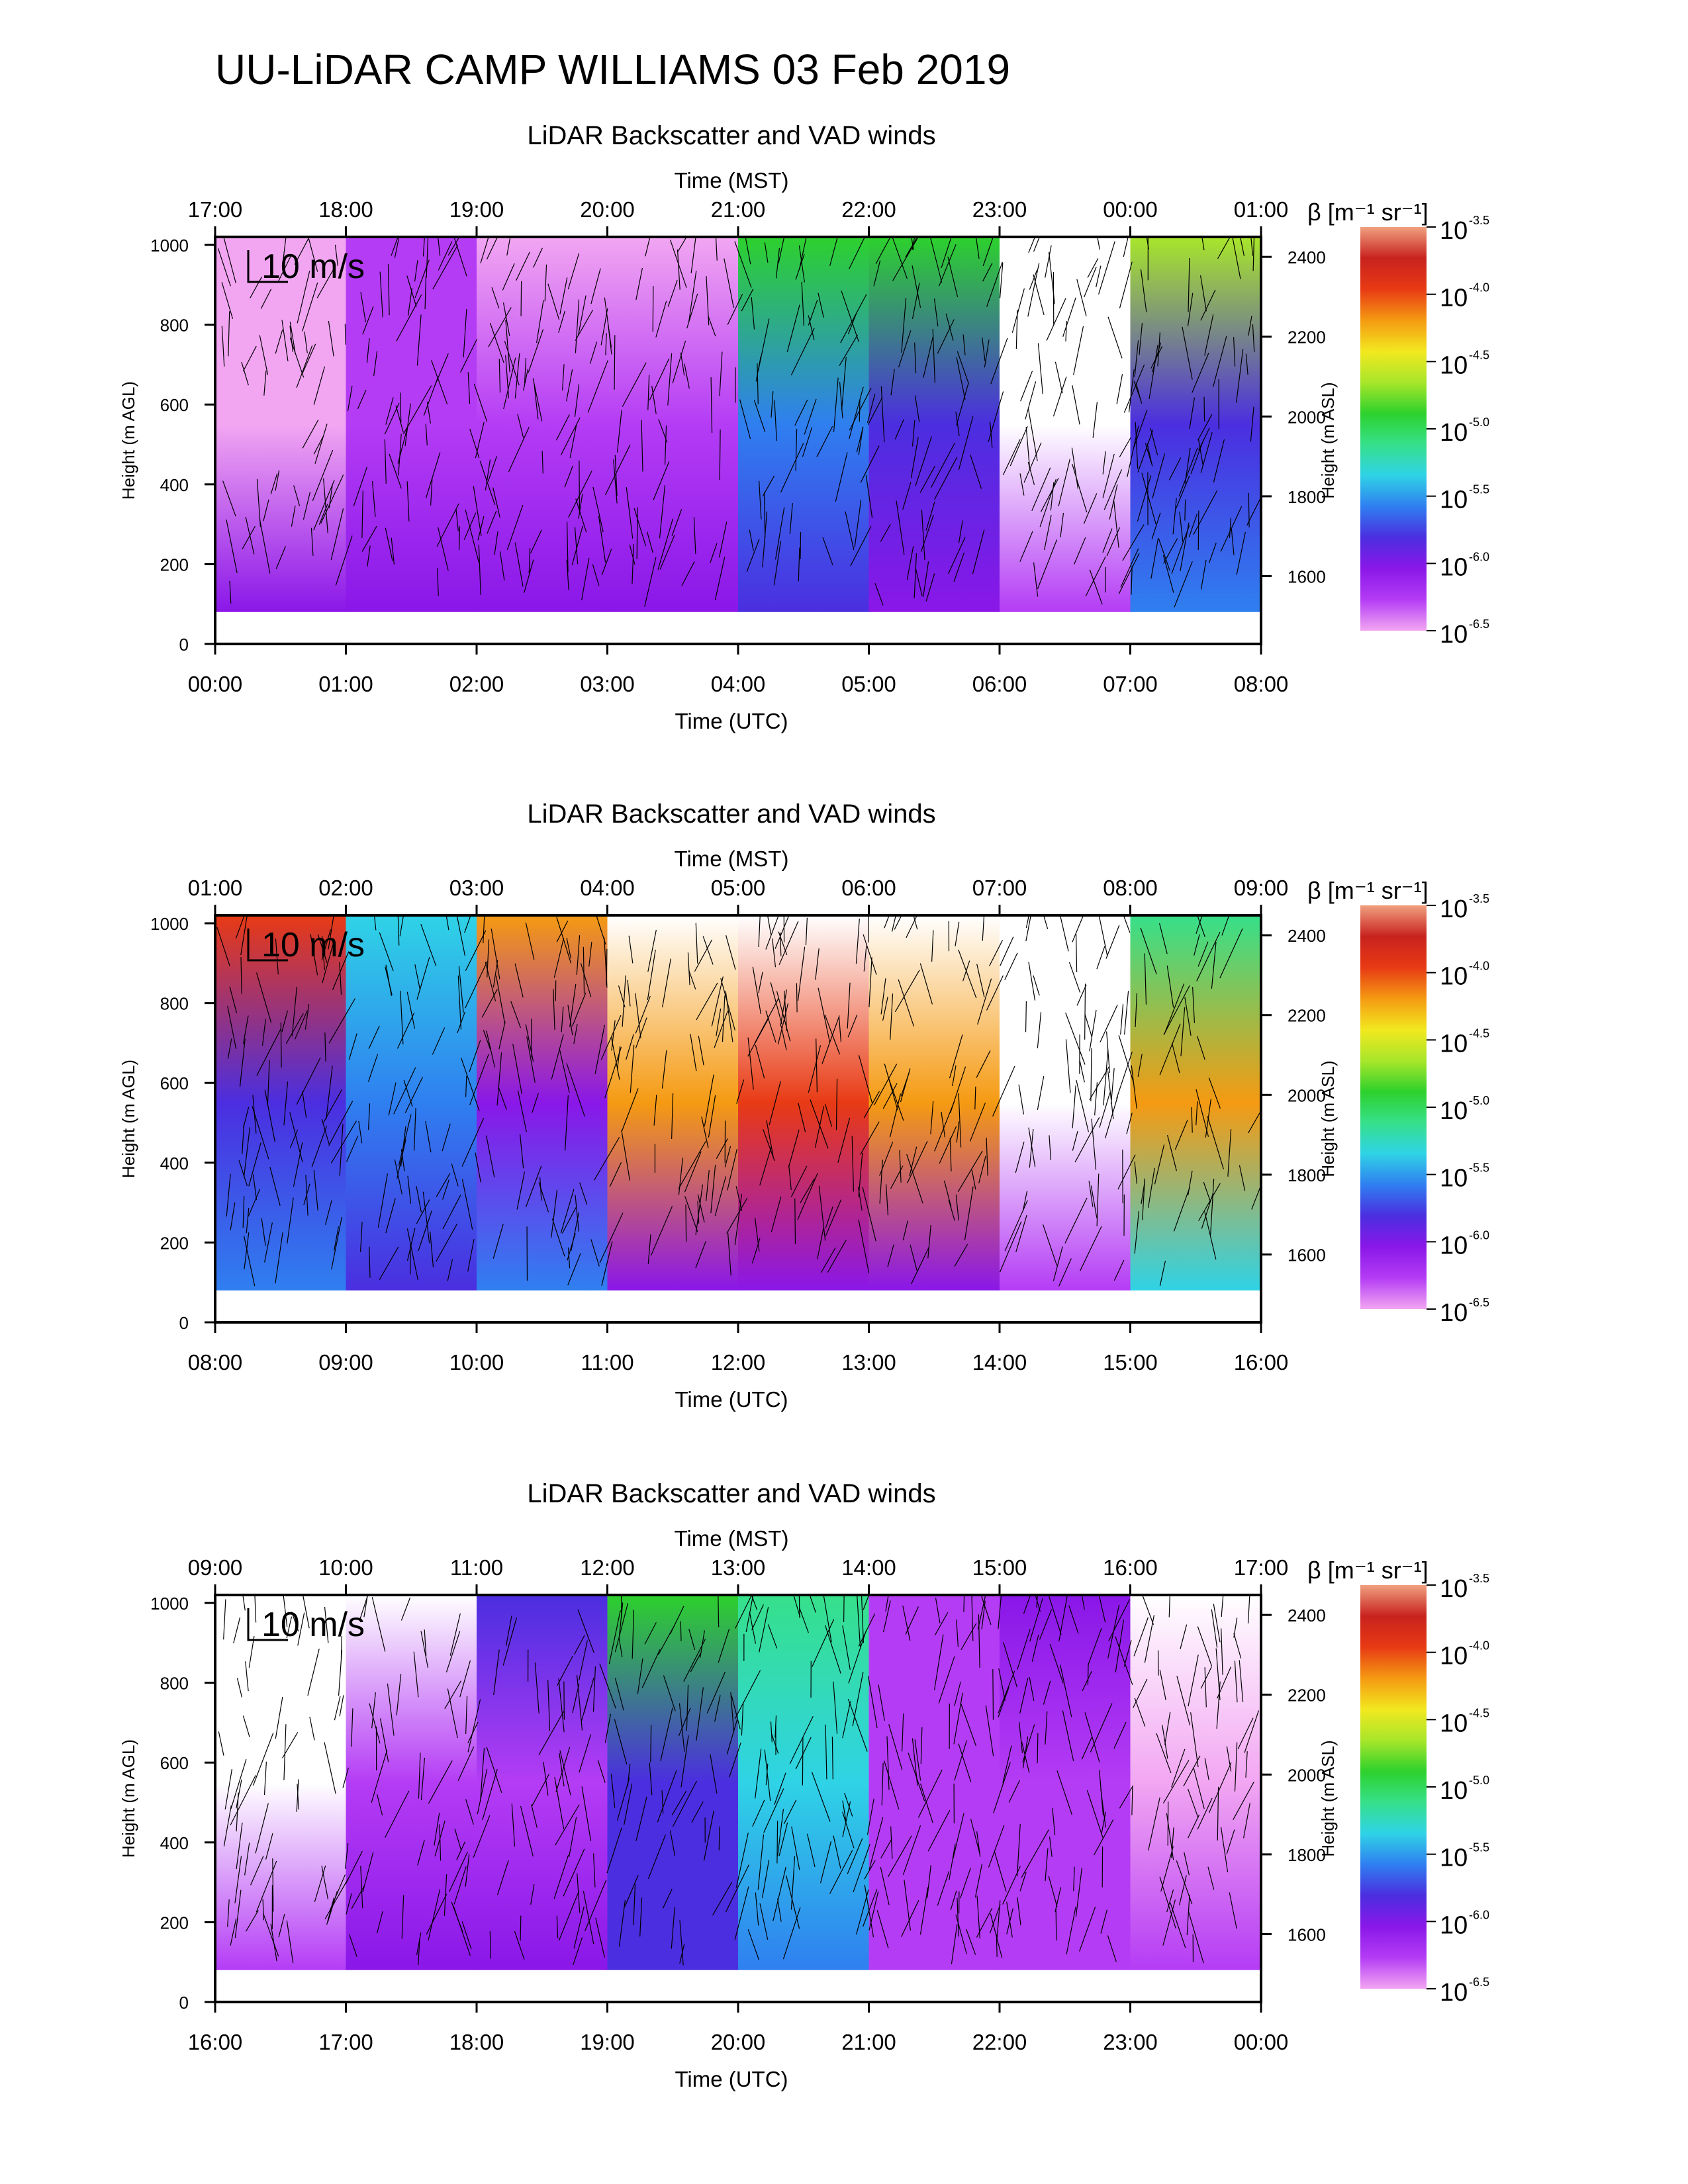 Image resolution: width=1688 pixels, height=2184 pixels. Describe the element at coordinates (738, 209) in the screenshot. I see `x-top-tick-label: 21:00` at that location.